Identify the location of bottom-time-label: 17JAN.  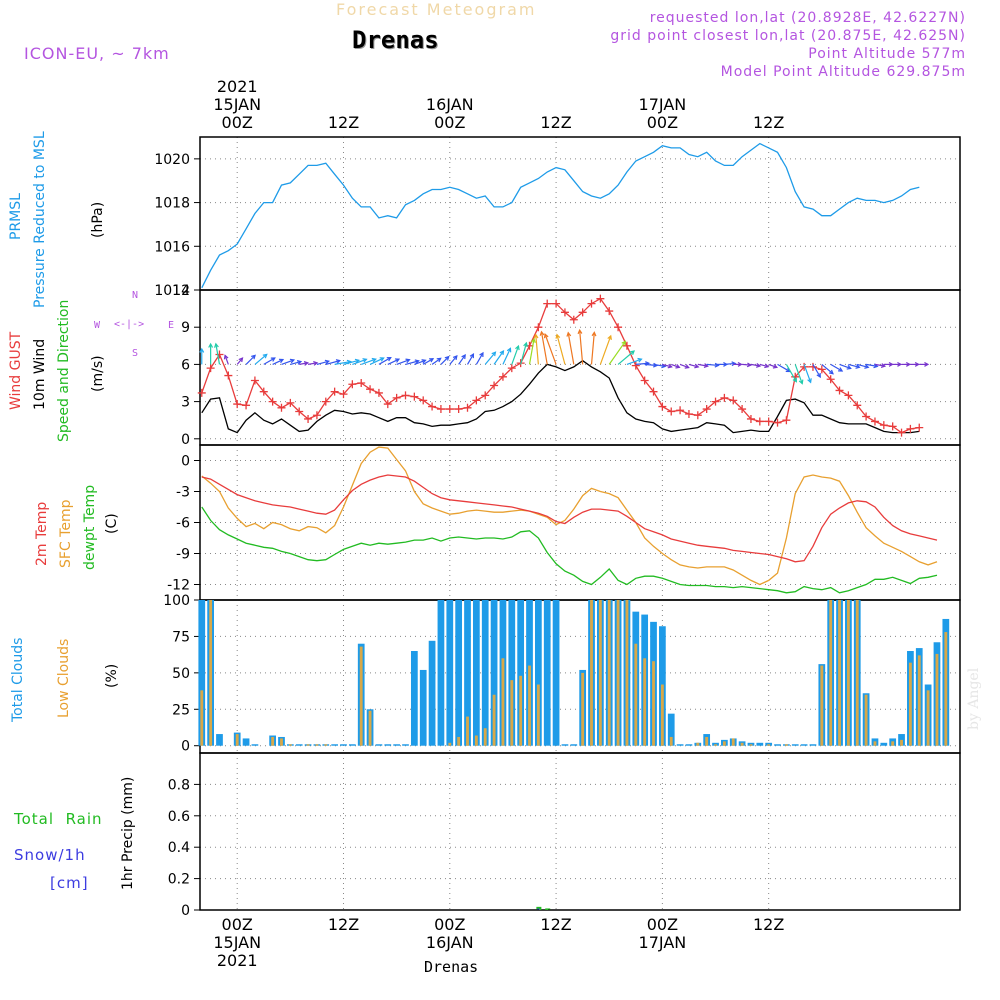
(663, 942).